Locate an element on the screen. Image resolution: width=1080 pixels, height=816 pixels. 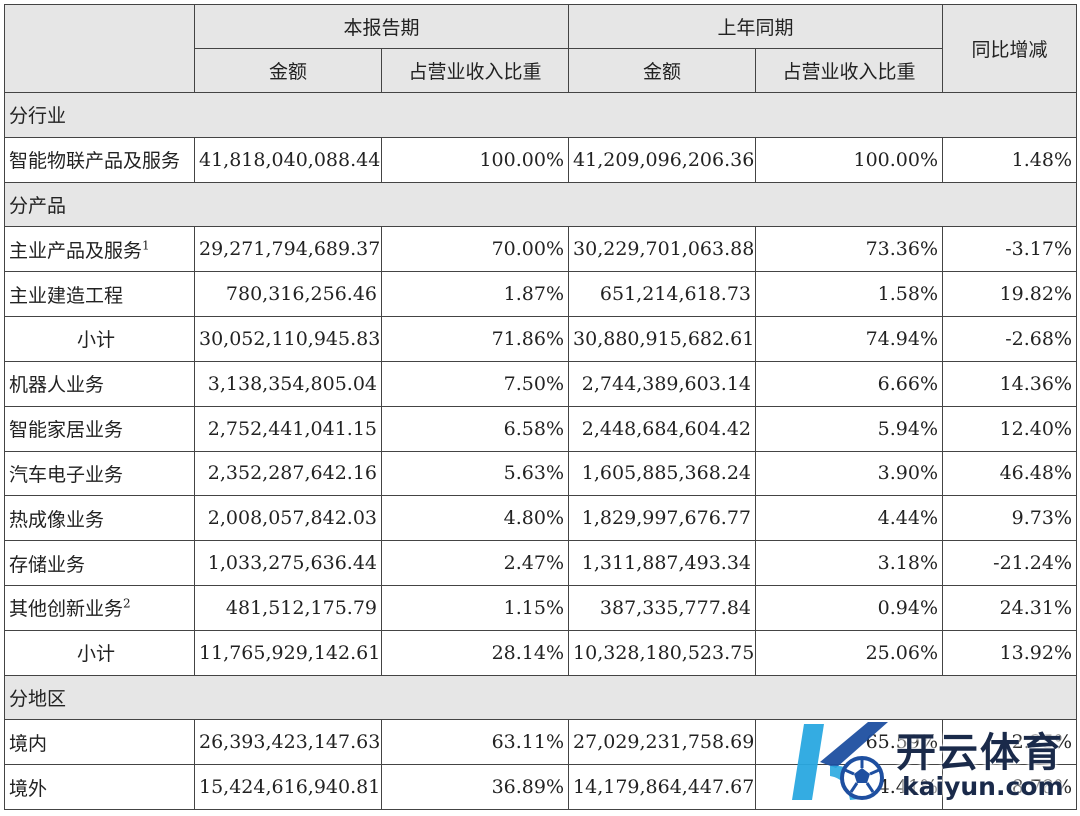
prior-share-cell: 6.66% is located at coordinates (849, 383).